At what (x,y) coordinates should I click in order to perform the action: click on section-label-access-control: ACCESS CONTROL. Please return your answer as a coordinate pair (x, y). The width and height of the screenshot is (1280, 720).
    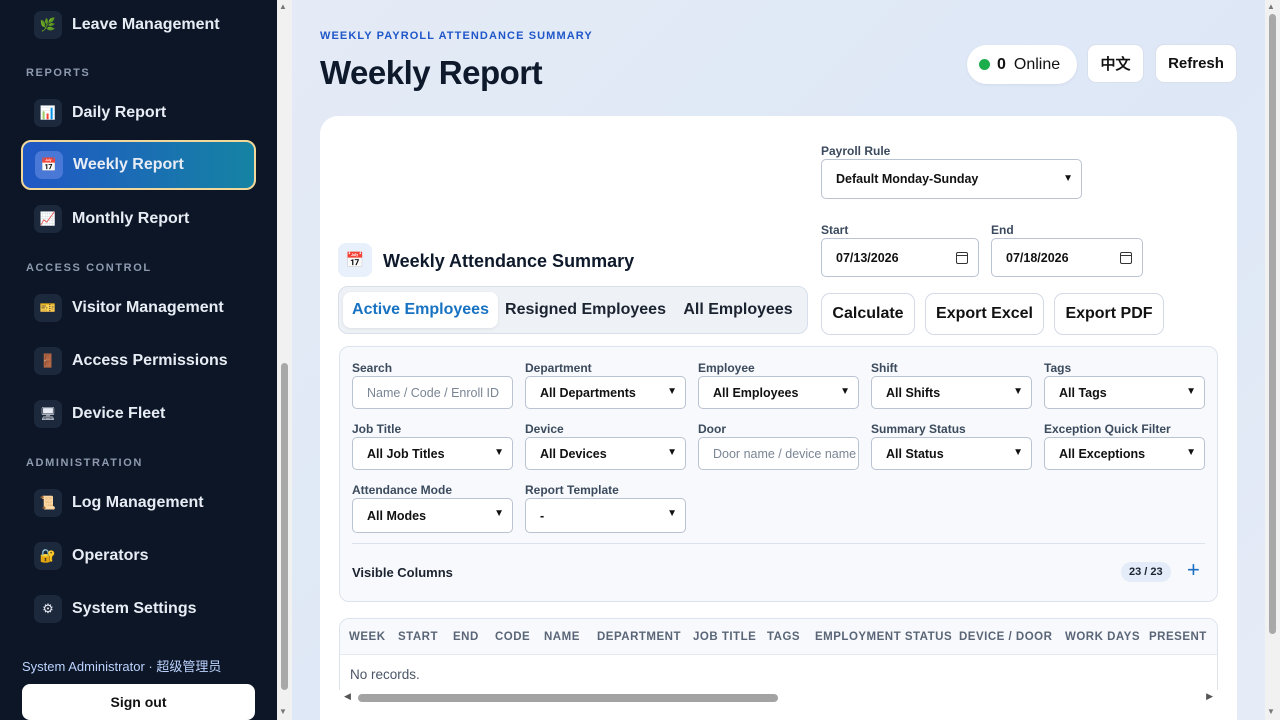
    Looking at the image, I should click on (89, 268).